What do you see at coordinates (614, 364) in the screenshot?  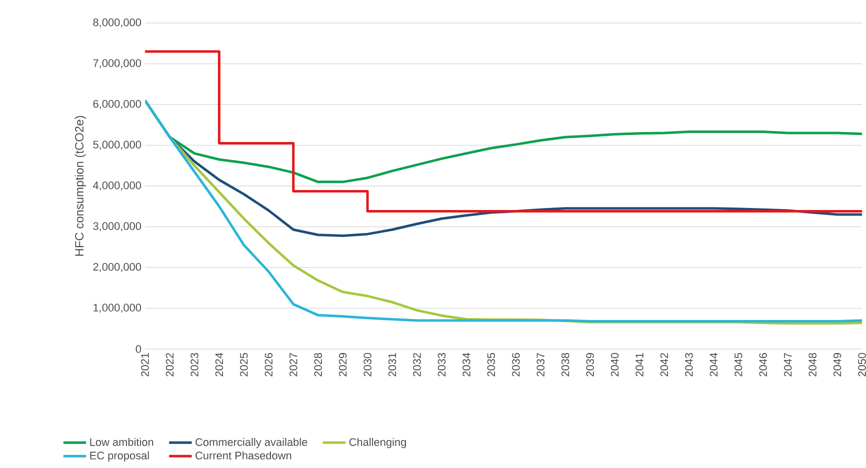 I see `x-tick-label: 2040` at bounding box center [614, 364].